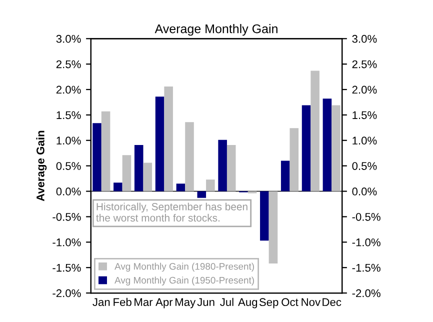  Describe the element at coordinates (184, 267) in the screenshot. I see `legend-label: Avg Monthly Gain (1980-Present)` at that location.